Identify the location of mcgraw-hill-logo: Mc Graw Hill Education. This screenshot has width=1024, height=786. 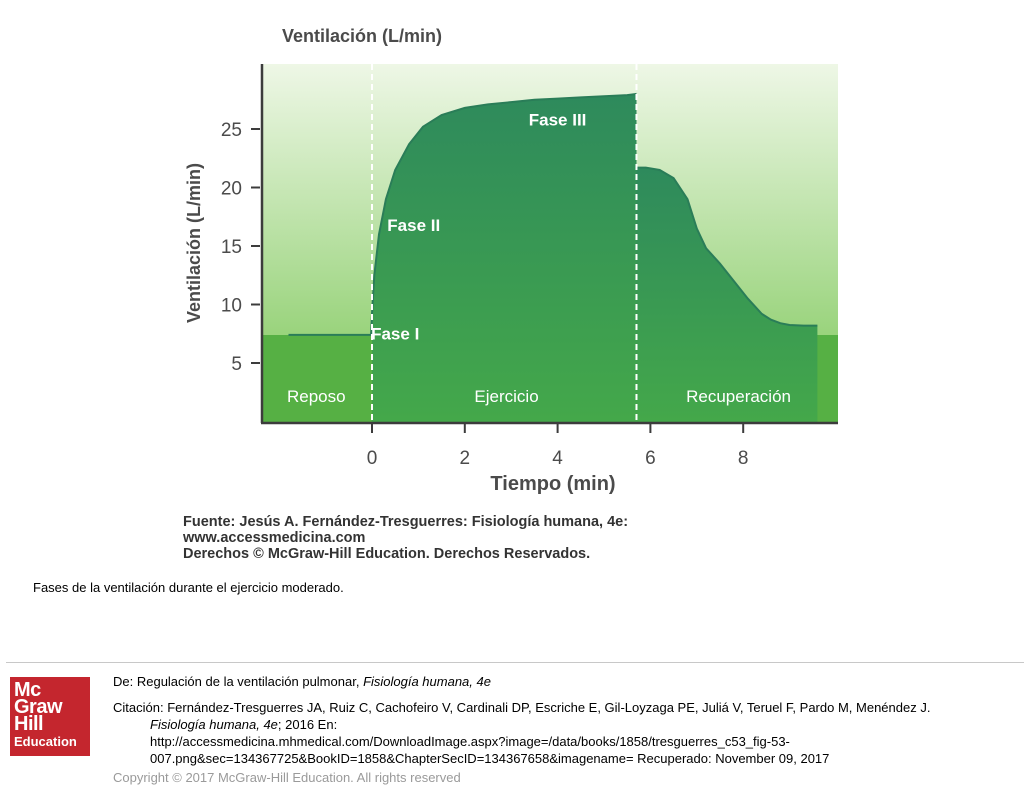
(50, 716).